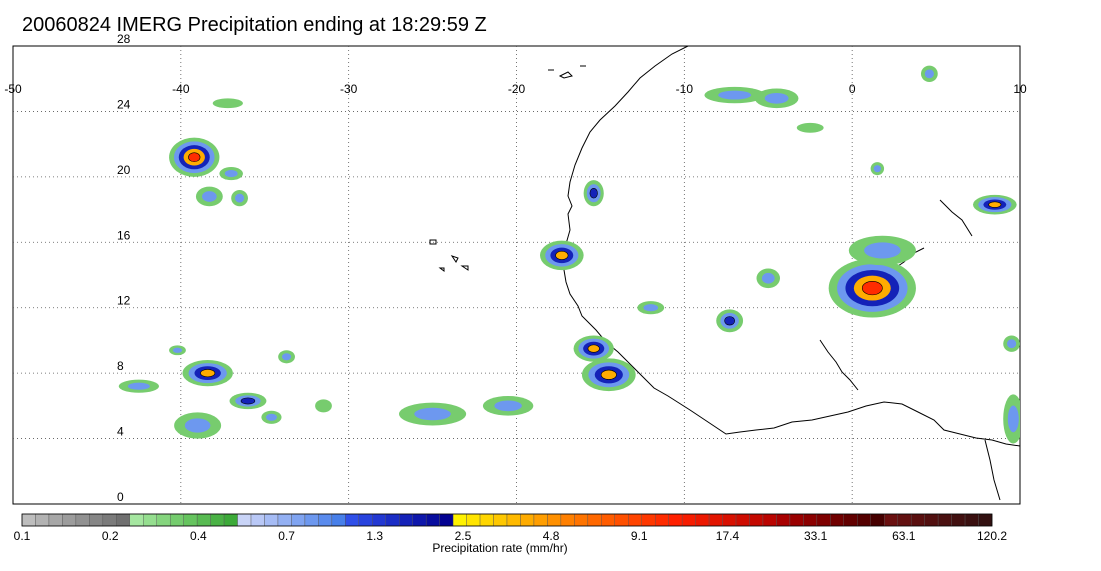 Image resolution: width=1101 pixels, height=571 pixels. Describe the element at coordinates (816, 536) in the screenshot. I see `colorbar-tick-label: 33.1` at that location.